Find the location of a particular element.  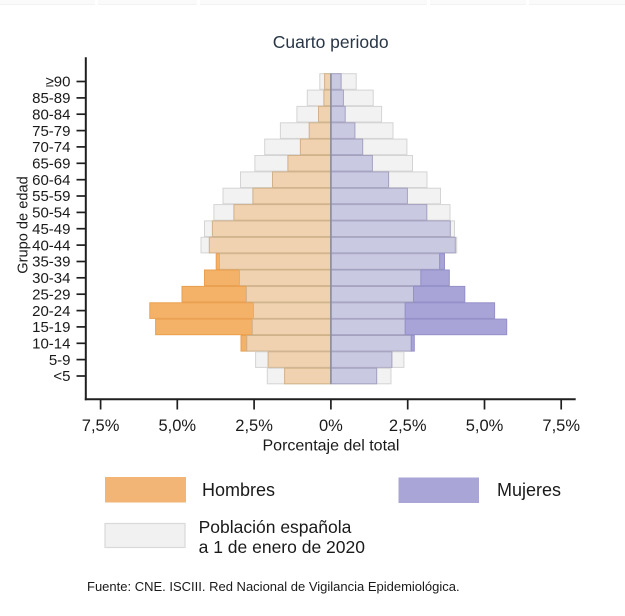

svg-text: 15-19 is located at coordinates (51, 327).